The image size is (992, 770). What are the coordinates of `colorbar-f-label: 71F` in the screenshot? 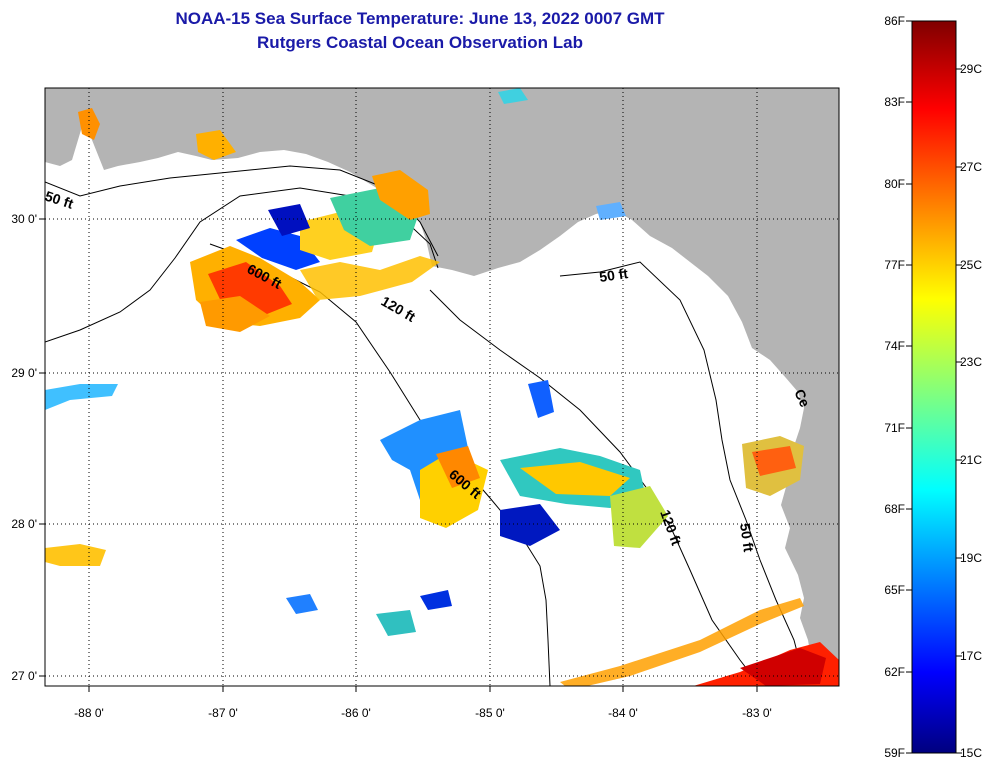 It's located at (894, 428).